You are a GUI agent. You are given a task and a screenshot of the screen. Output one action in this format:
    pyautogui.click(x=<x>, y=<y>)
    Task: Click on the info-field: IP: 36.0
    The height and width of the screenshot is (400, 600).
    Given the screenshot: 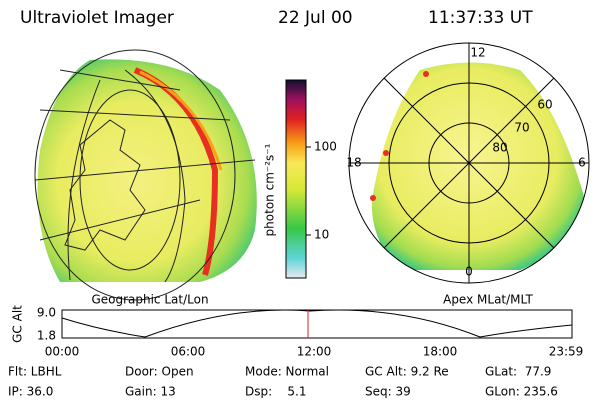 What is the action you would take?
    pyautogui.click(x=30, y=392)
    